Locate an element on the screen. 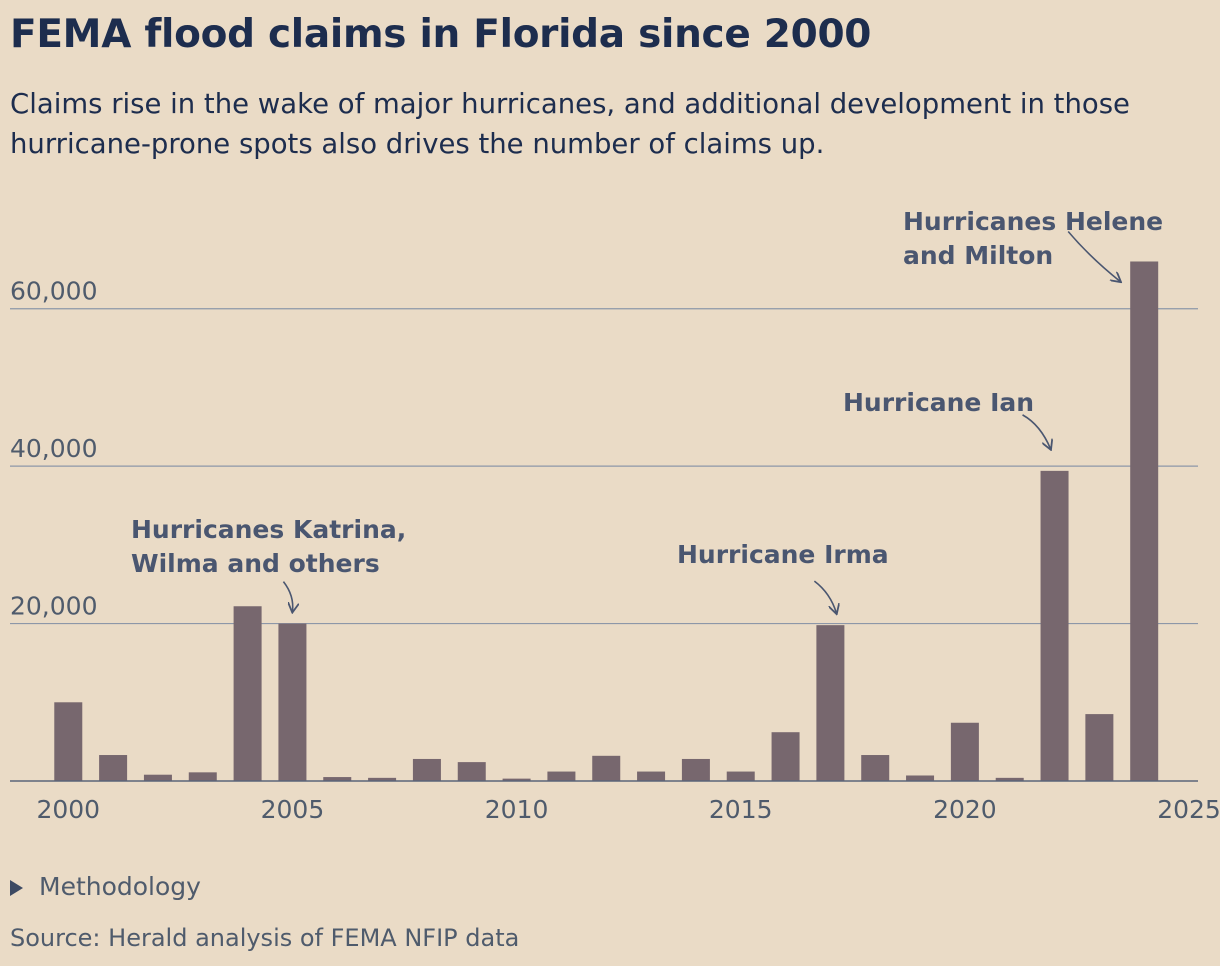 The height and width of the screenshot is (966, 1220). annotation-label: Hurricane Ian is located at coordinates (938, 402).